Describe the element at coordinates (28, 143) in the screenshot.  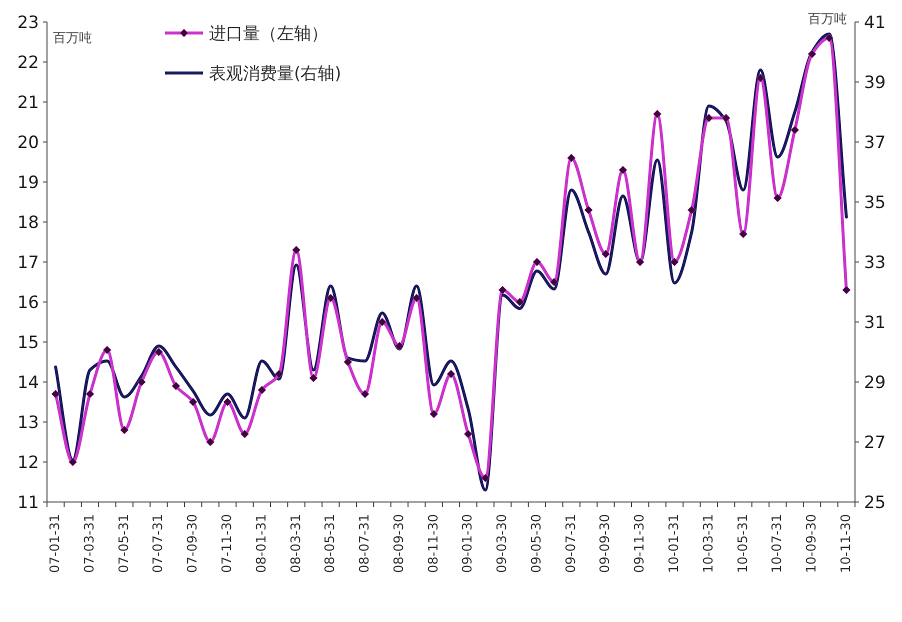
I see `y-tick-label: 20` at that location.